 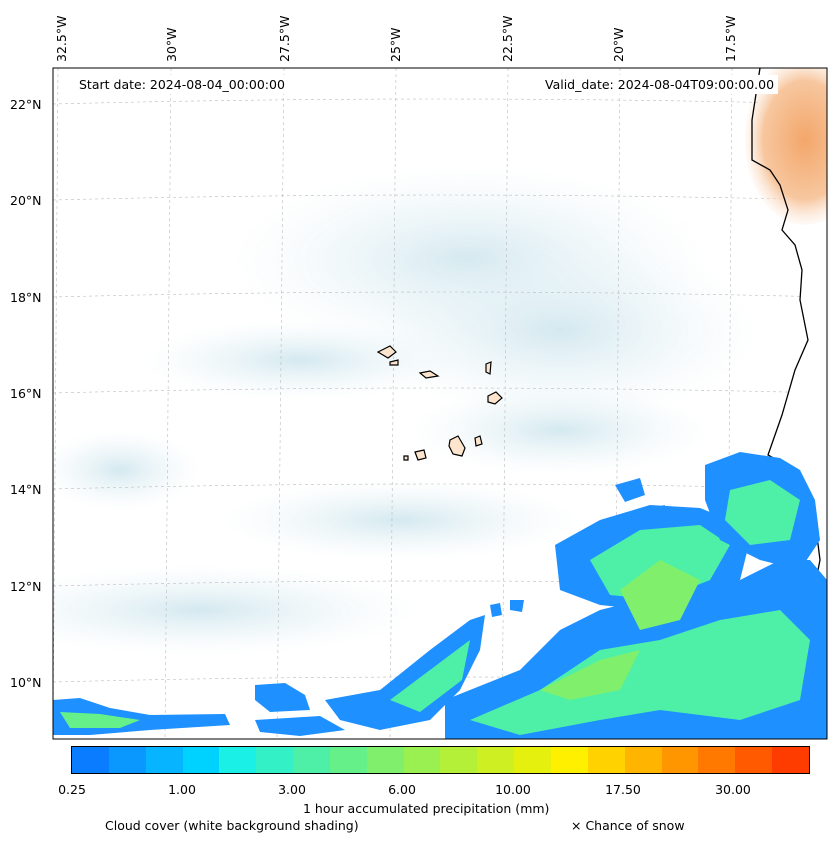 What do you see at coordinates (26, 489) in the screenshot?
I see `lat-label-14n: 14°N` at bounding box center [26, 489].